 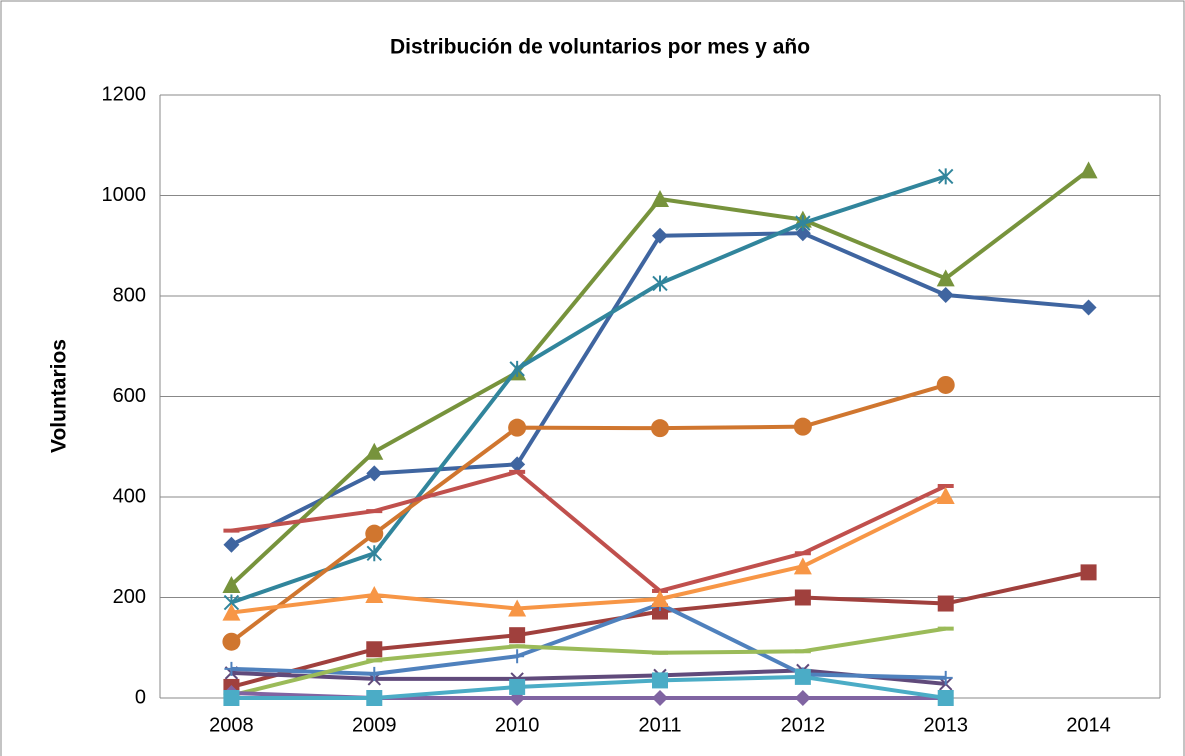 What do you see at coordinates (129, 295) in the screenshot?
I see `y-tick-label: 800` at bounding box center [129, 295].